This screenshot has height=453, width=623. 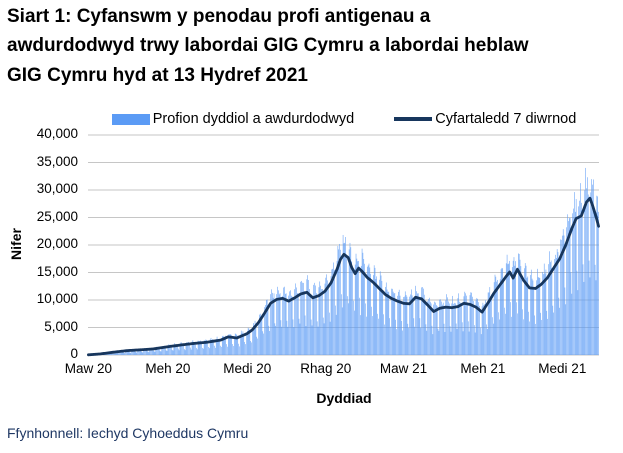 I want to click on y-tick-label: 25,000, so click(x=57, y=216).